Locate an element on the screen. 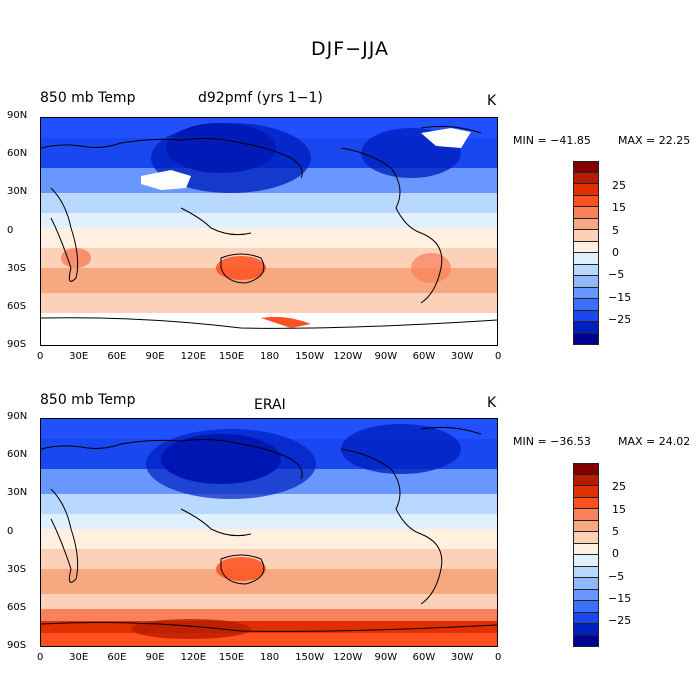 Image resolution: width=700 pixels, height=700 pixels. africa-warm is located at coordinates (76, 258).